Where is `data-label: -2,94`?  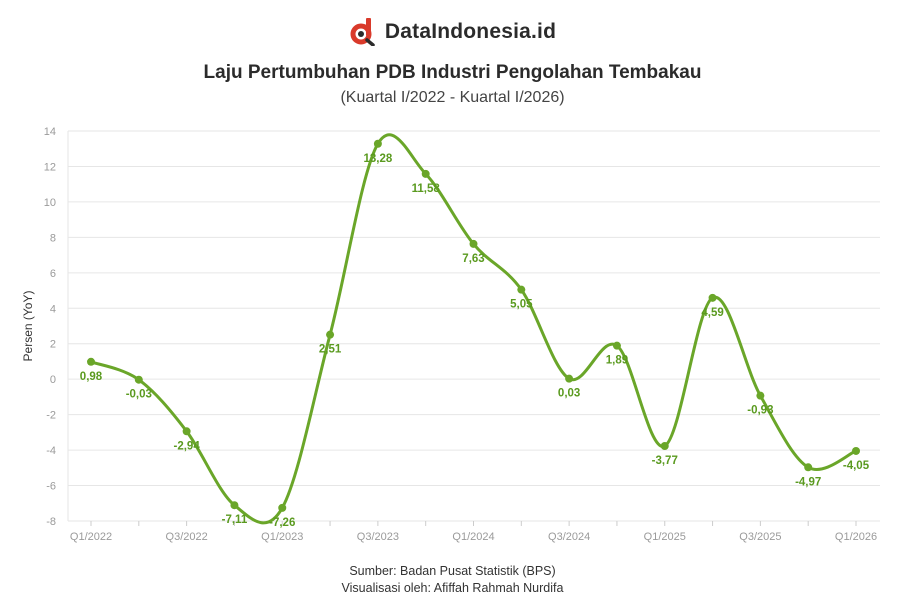
data-label: -2,94 is located at coordinates (187, 446).